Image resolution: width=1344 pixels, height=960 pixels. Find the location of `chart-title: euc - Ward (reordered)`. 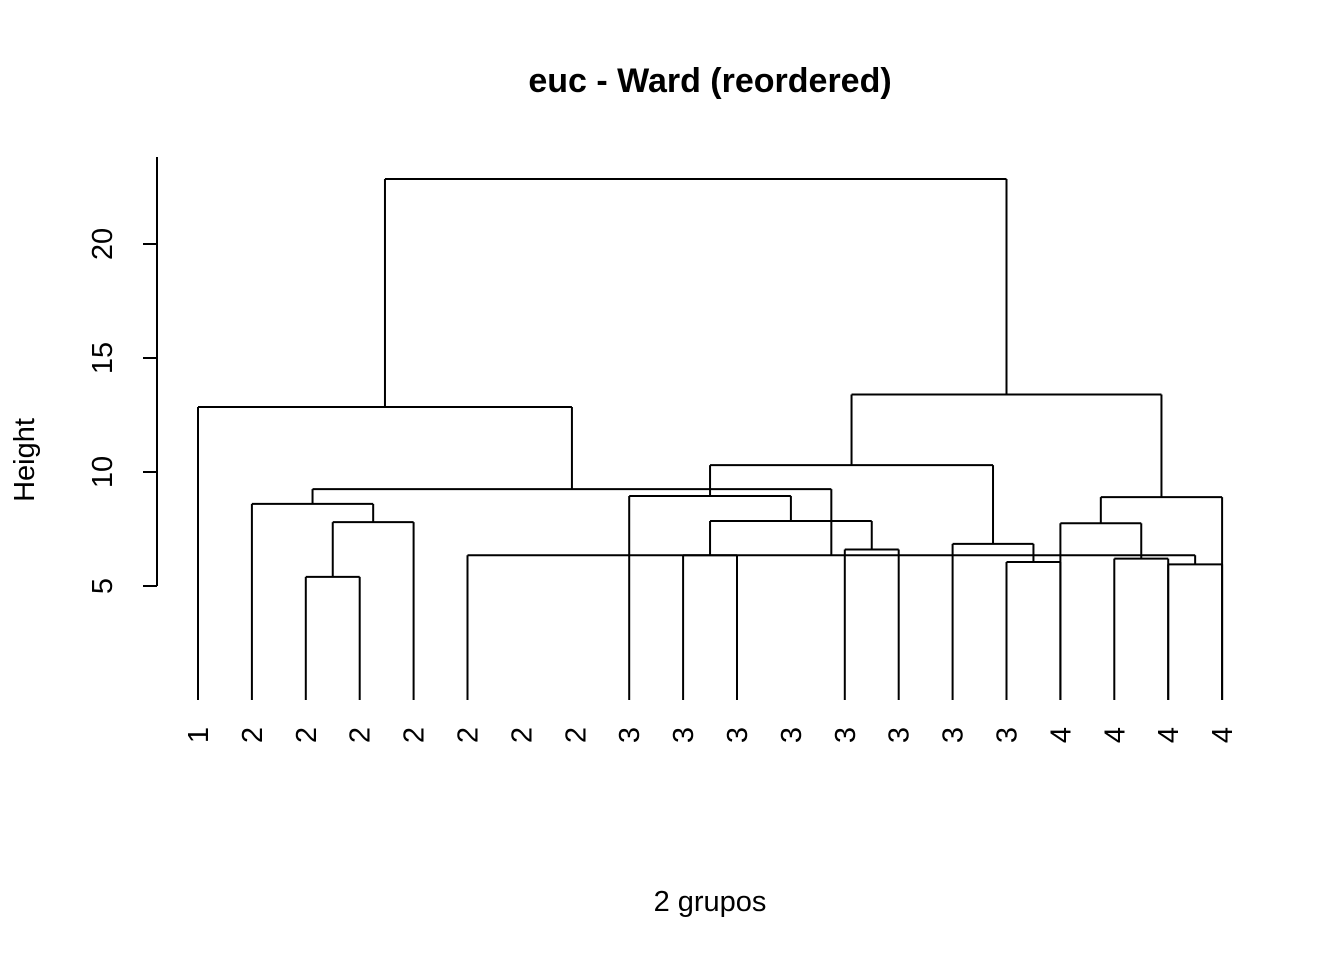

chart-title: euc - Ward (reordered) is located at coordinates (709, 81).